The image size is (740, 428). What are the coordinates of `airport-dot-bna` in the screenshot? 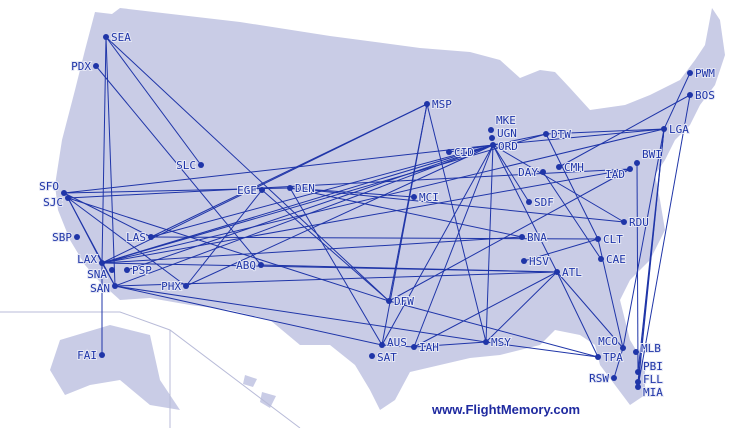 It's located at (522, 237).